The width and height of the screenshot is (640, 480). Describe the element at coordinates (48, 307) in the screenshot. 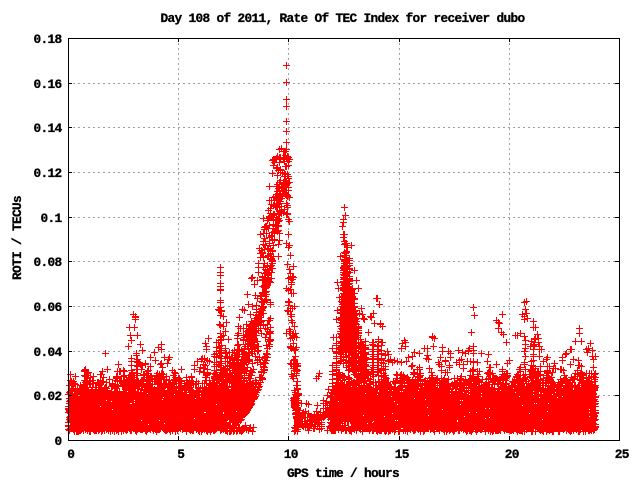

I see `svg-text: 0.06` at that location.